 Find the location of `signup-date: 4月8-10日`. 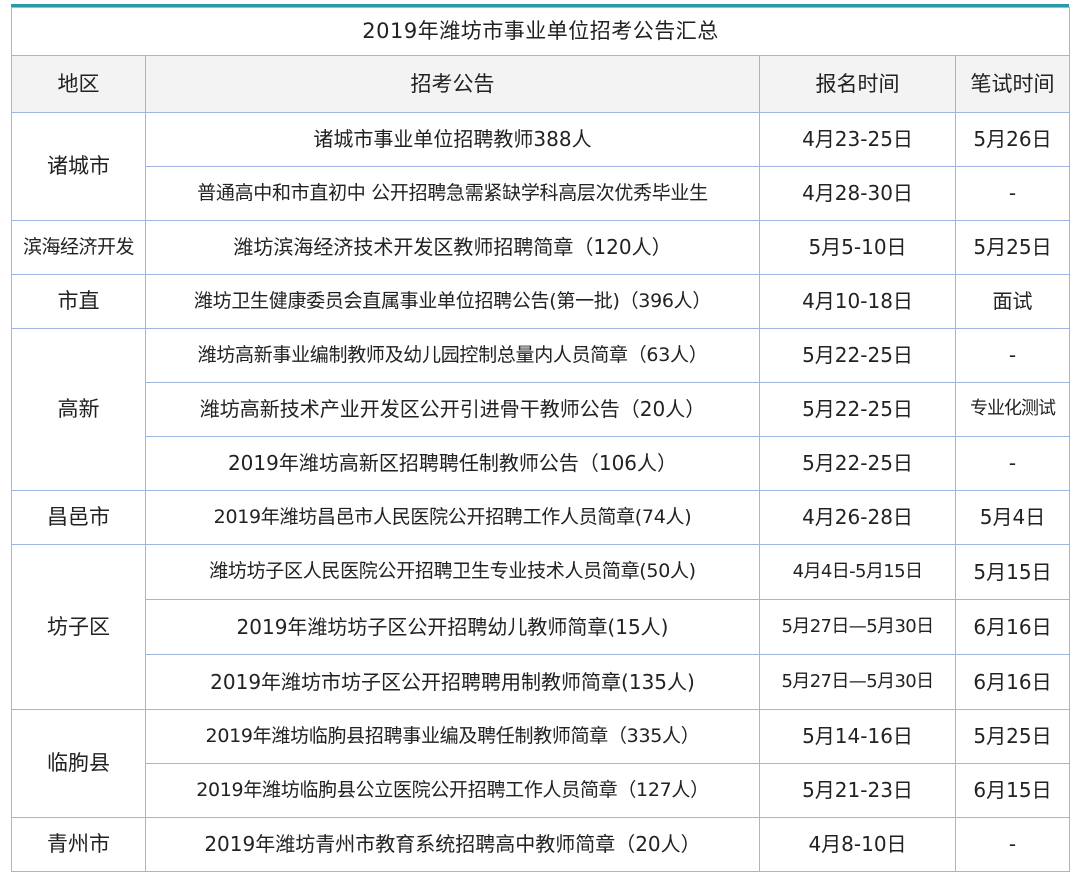

signup-date: 4月8-10日 is located at coordinates (857, 844).